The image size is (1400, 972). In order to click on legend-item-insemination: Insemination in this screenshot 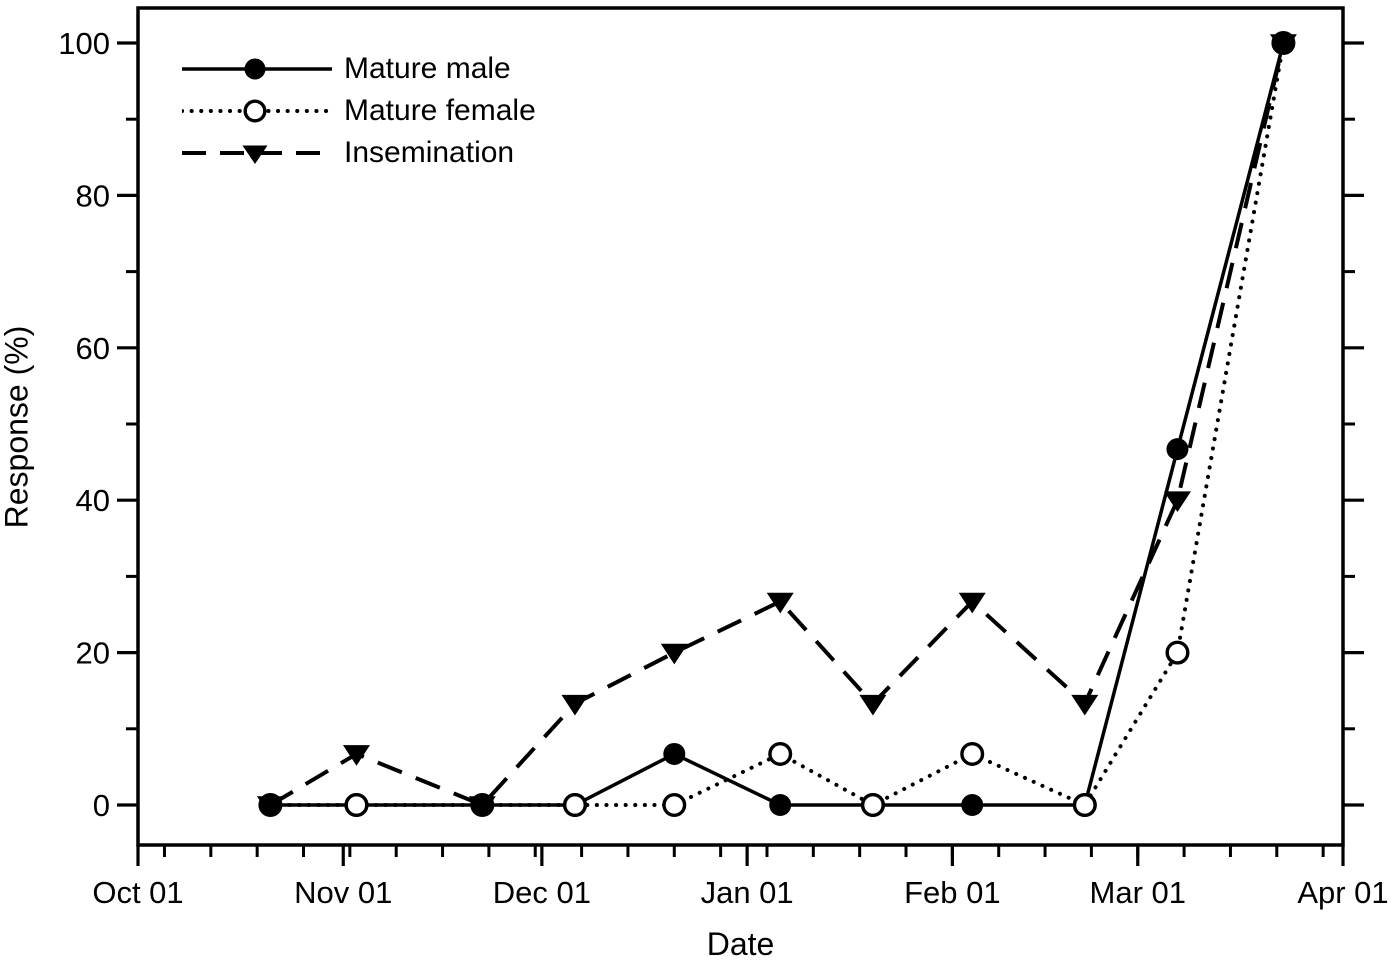, I will do `click(359, 152)`.